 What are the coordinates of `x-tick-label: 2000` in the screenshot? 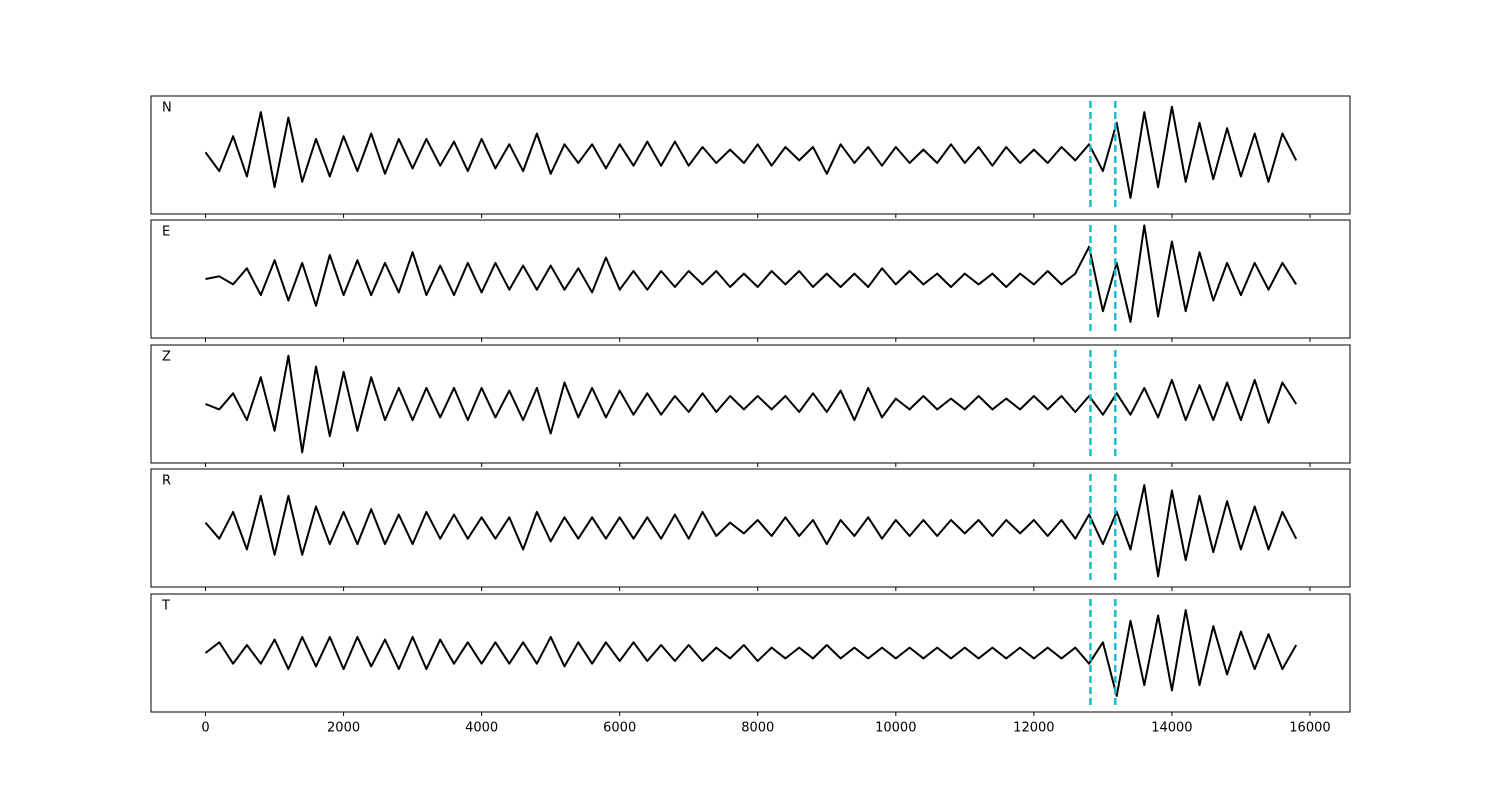 It's located at (343, 728).